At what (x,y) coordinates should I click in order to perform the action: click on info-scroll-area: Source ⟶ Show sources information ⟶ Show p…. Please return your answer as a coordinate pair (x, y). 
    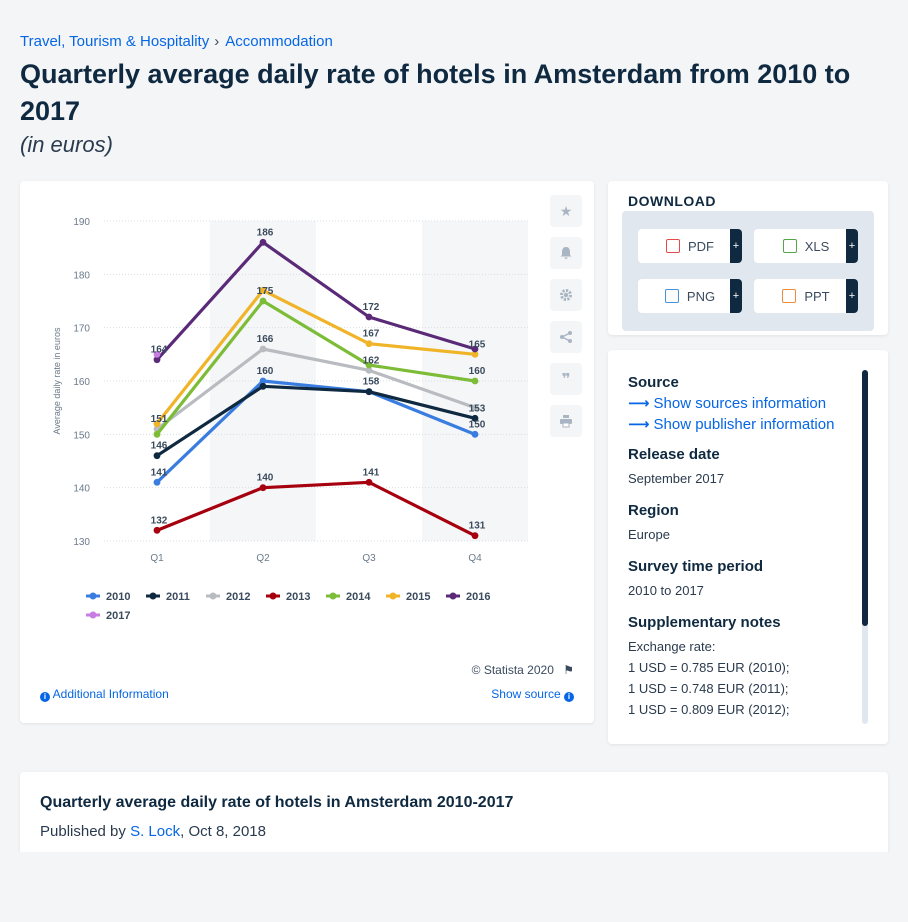
    Looking at the image, I should click on (748, 550).